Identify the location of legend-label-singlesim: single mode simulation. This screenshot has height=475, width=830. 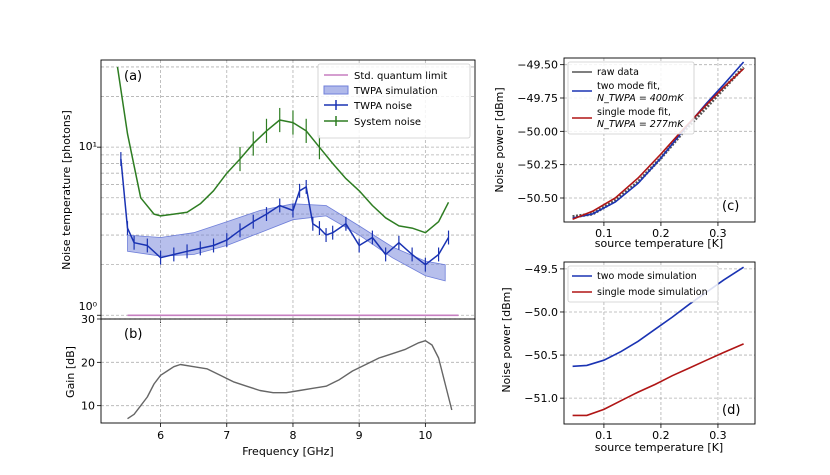
(652, 292).